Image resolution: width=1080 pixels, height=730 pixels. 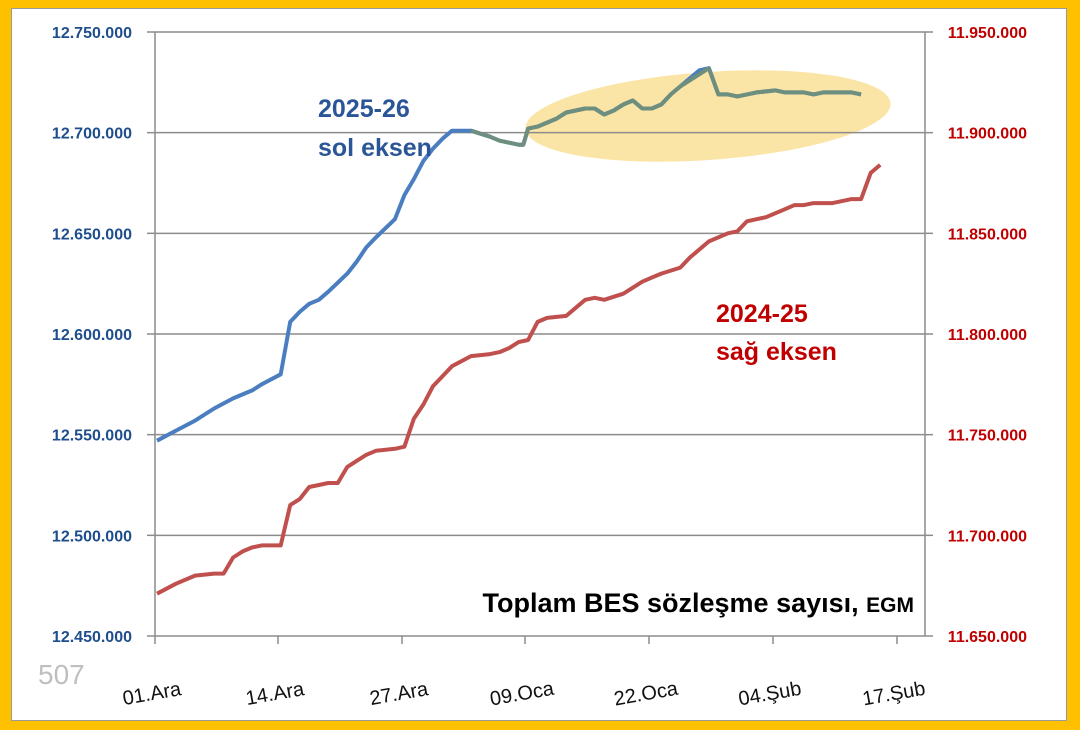 I want to click on y-left-tick-label: 12.500.000, so click(x=92, y=536).